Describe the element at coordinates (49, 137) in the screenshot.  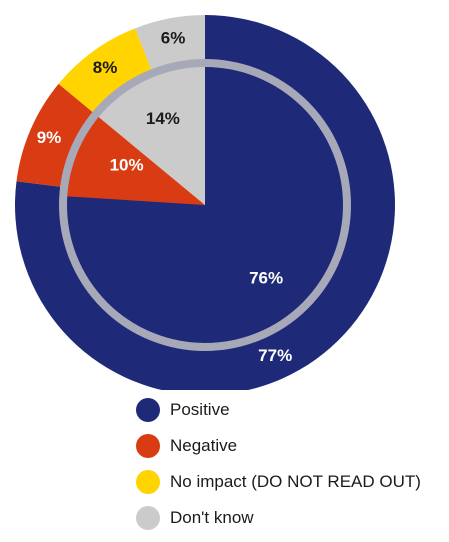
I see `outer-label-negative: 9%` at that location.